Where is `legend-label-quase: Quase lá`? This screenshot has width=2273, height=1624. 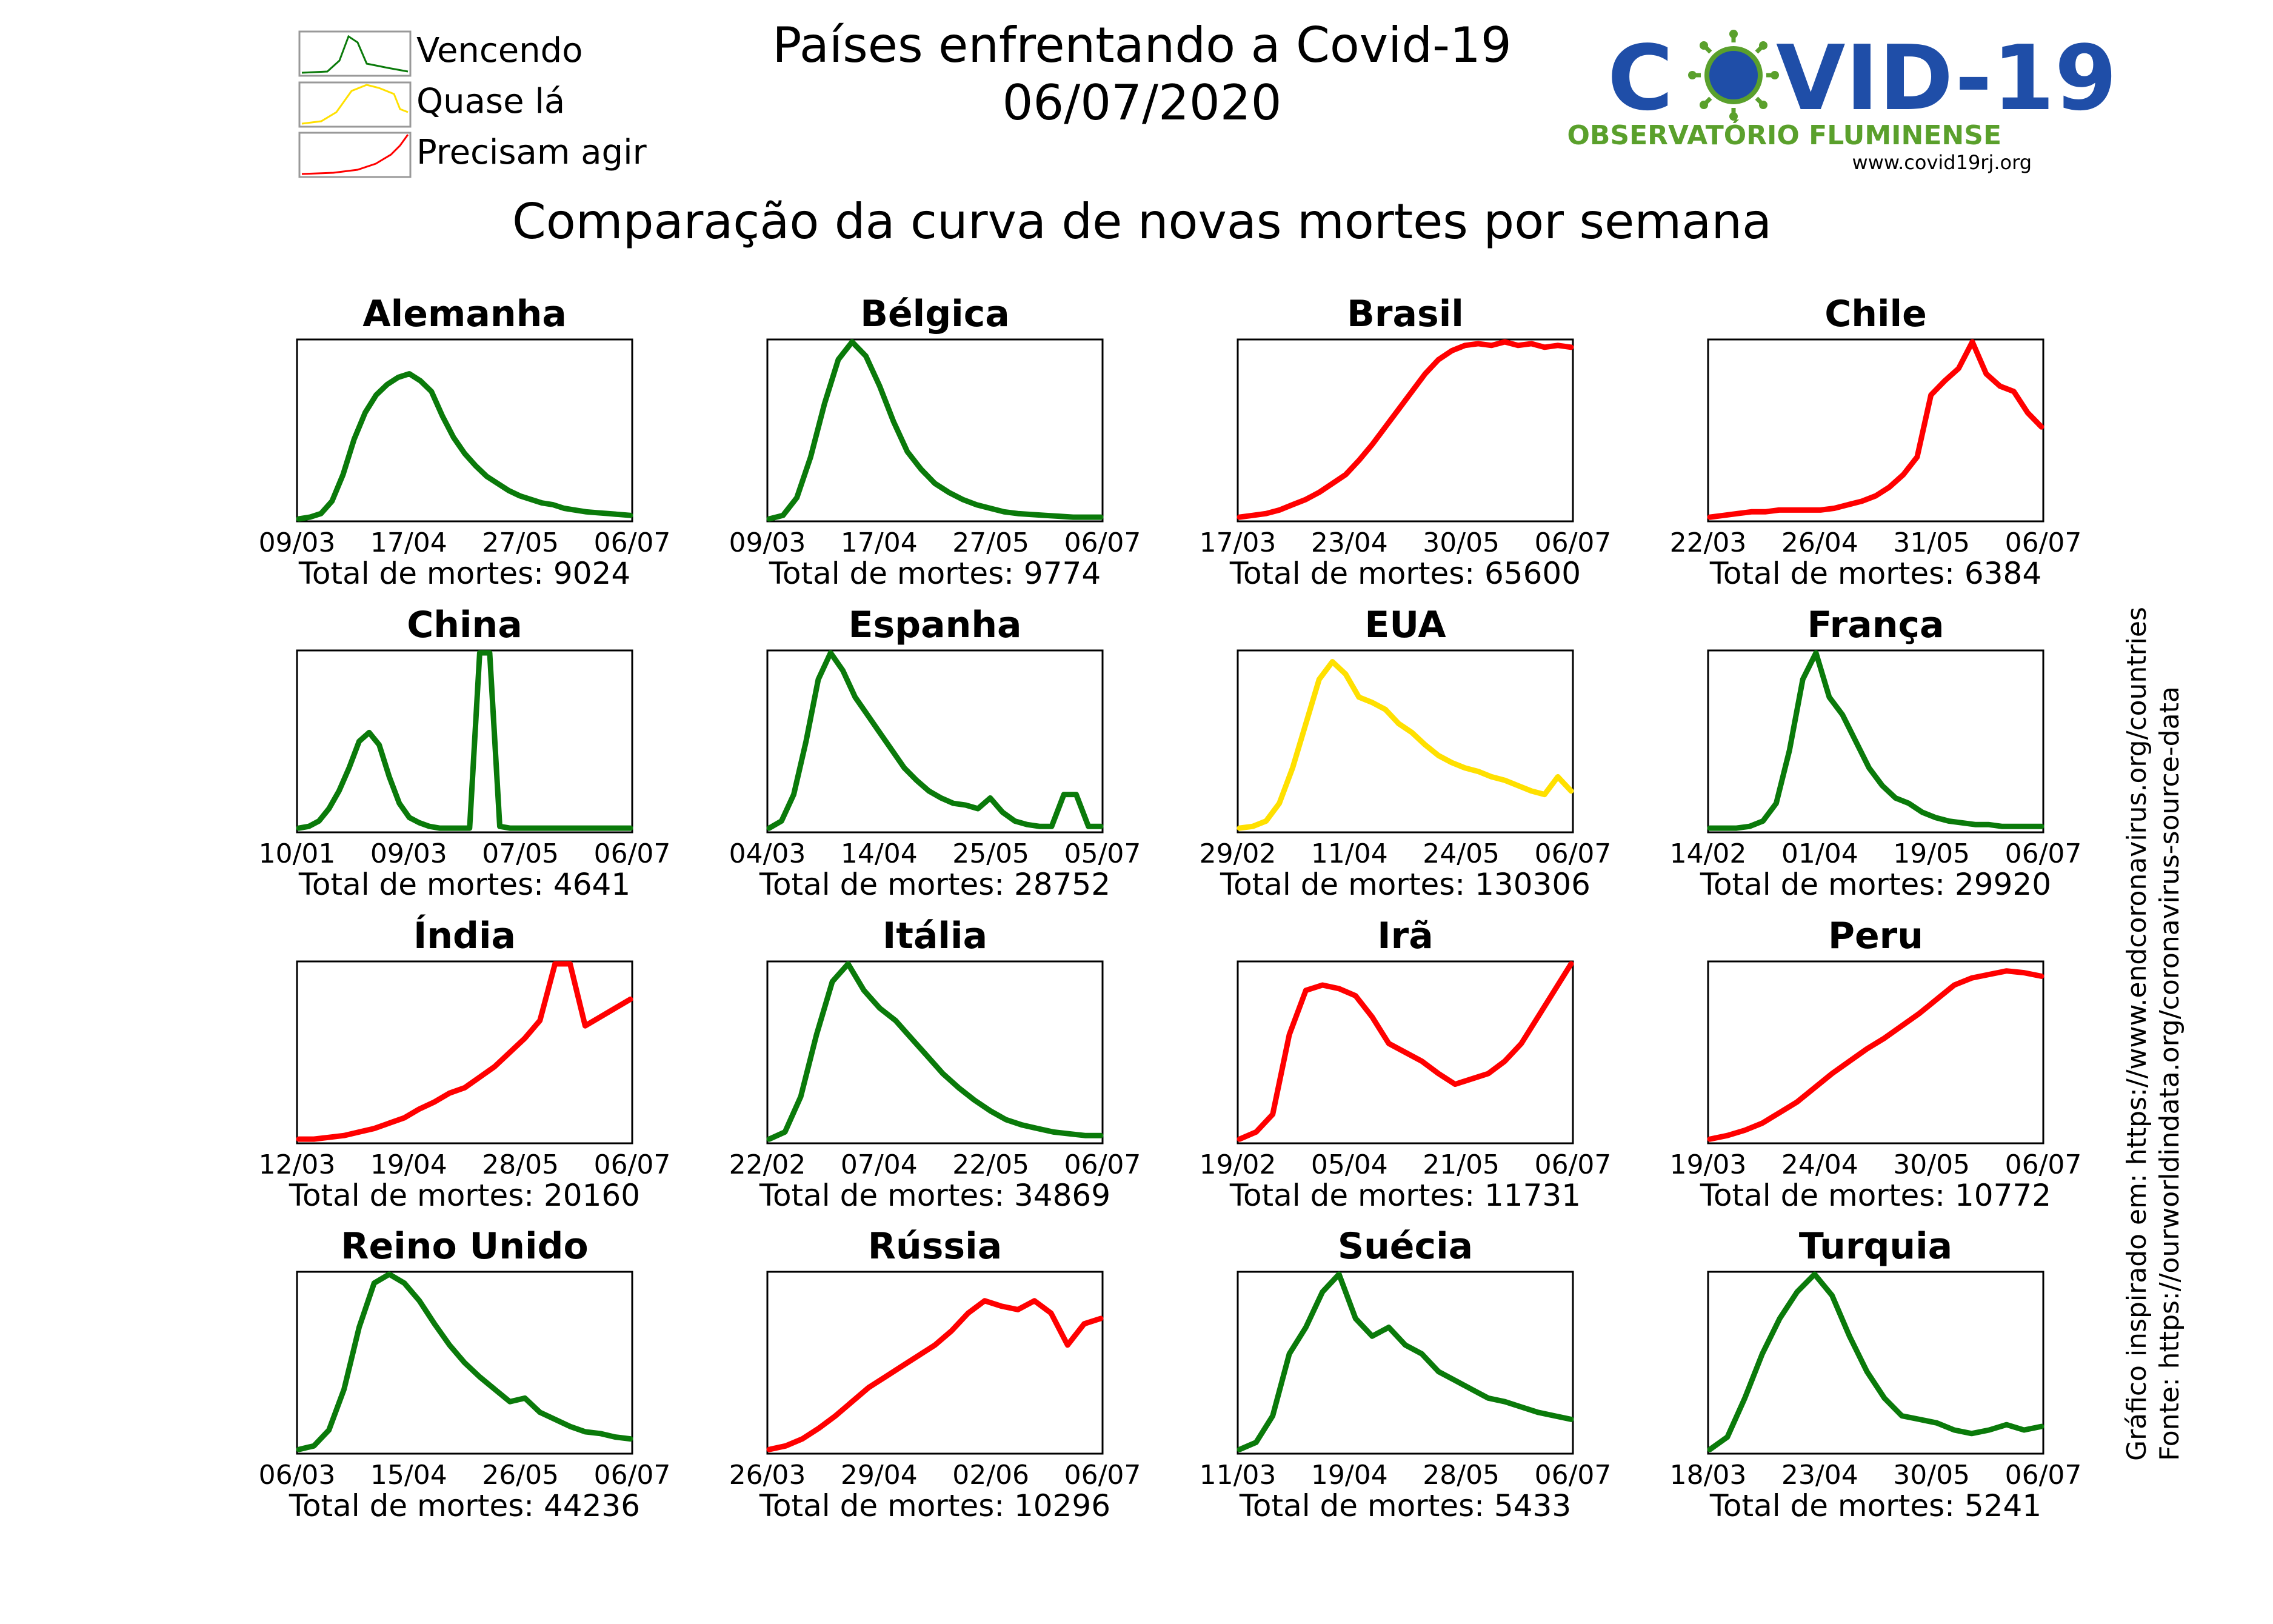 legend-label-quase: Quase lá is located at coordinates (490, 101).